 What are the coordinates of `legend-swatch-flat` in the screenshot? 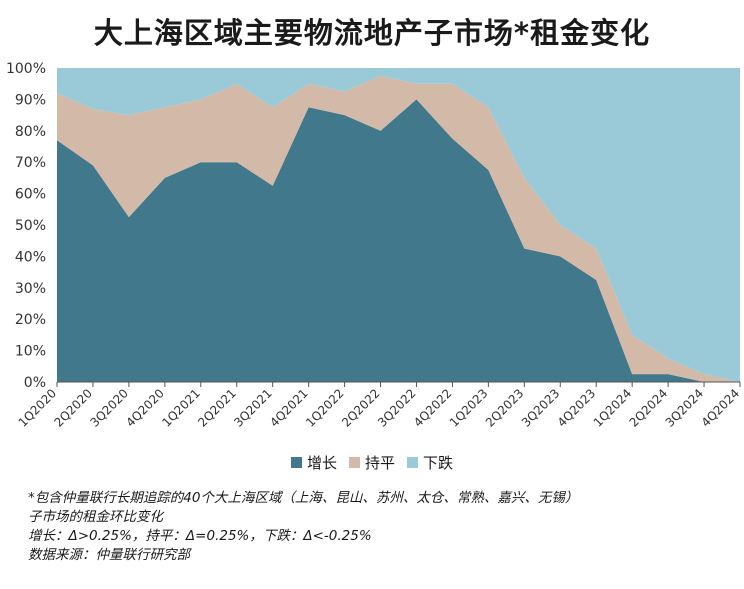 It's located at (354, 462).